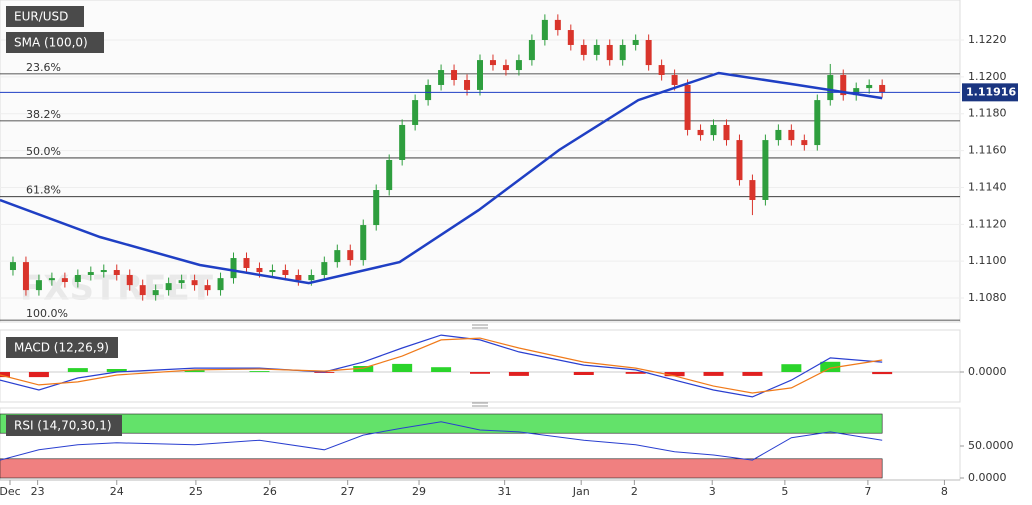  Describe the element at coordinates (270, 491) in the screenshot. I see `x-tick-label: 26` at that location.